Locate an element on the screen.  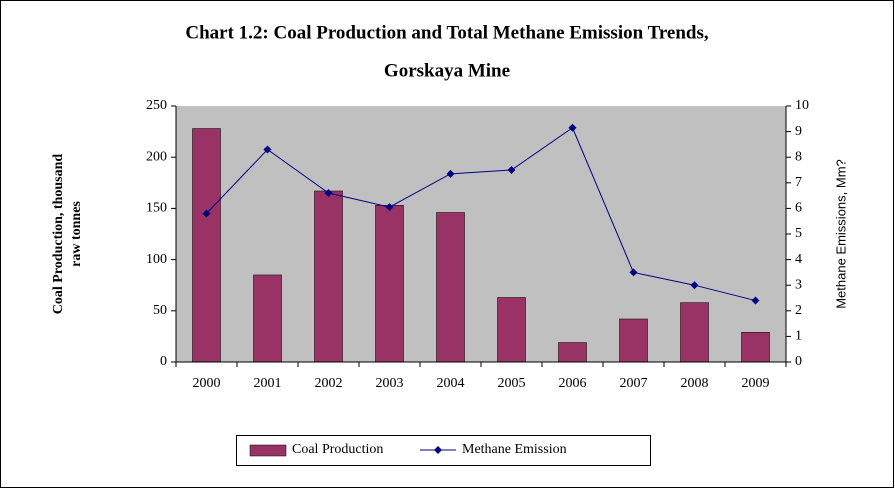
x-tick-label: 2006 is located at coordinates (573, 383).